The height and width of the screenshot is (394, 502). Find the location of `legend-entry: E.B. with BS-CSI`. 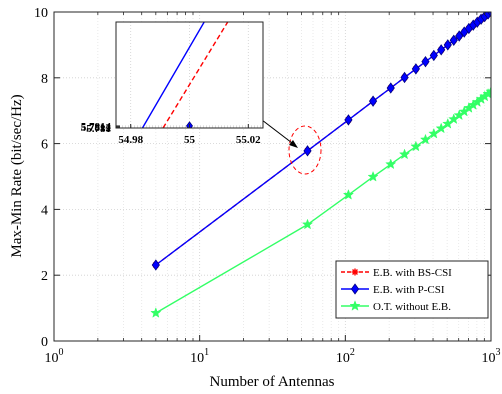

legend-entry: E.B. with BS-CSI is located at coordinates (396, 273).